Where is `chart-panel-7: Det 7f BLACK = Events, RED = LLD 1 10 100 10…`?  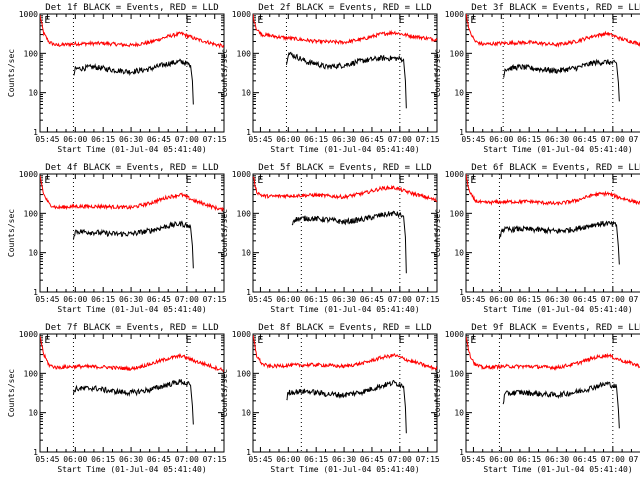 chart-panel-7: Det 7f BLACK = Events, RED = LLD 1 10 100 10… is located at coordinates (117, 398).